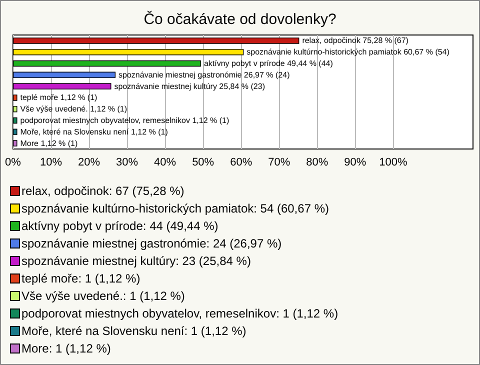 The width and height of the screenshot is (480, 365). I want to click on x-tick-label: 40%, so click(165, 162).